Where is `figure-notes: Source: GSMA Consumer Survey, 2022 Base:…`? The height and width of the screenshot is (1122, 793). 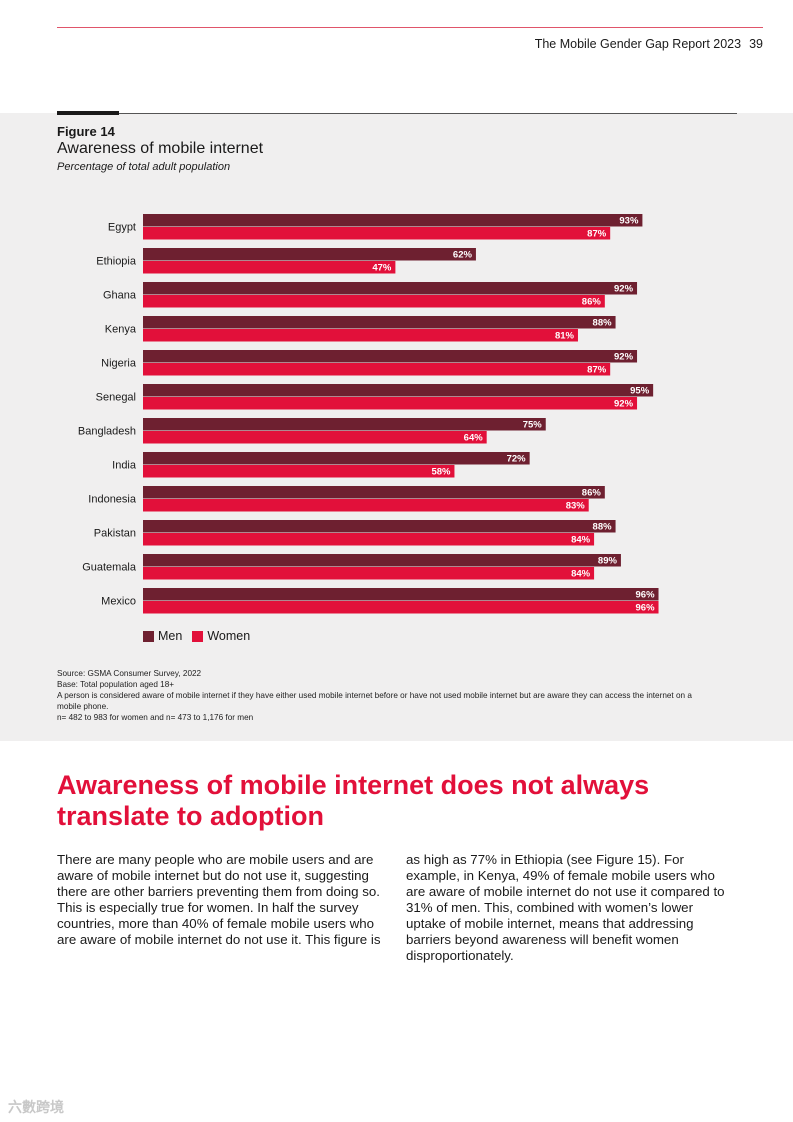
figure-notes: Source: GSMA Consumer Survey, 2022 Base:… is located at coordinates (387, 695).